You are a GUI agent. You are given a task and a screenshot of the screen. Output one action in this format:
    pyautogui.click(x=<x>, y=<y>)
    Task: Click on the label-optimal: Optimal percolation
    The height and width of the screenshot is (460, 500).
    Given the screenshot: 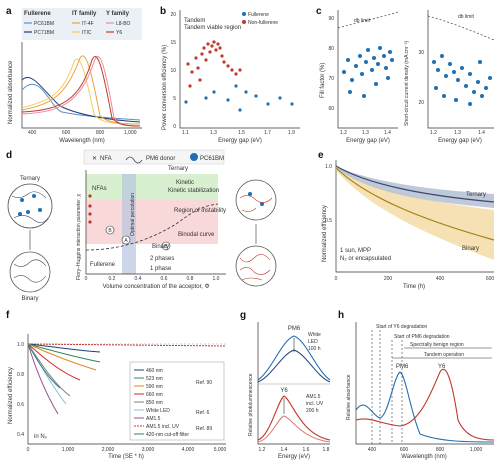 What is the action you would take?
    pyautogui.click(x=133, y=214)
    